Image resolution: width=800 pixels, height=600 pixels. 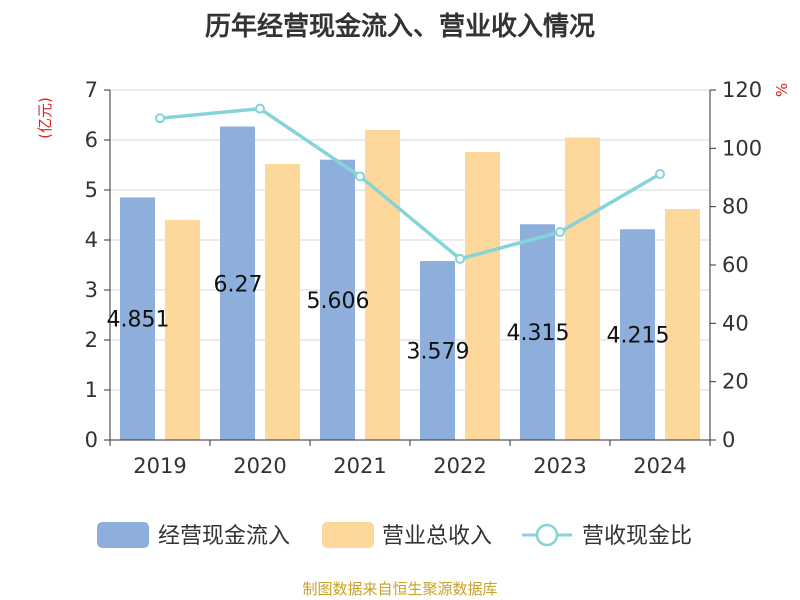 I want to click on y-right-tick-label: 20, so click(x=735, y=382).